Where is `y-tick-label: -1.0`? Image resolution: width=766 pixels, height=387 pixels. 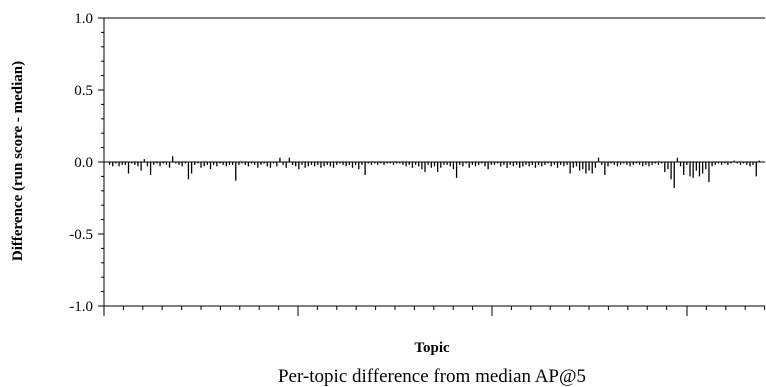
y-tick-label: -1.0 is located at coordinates (81, 307).